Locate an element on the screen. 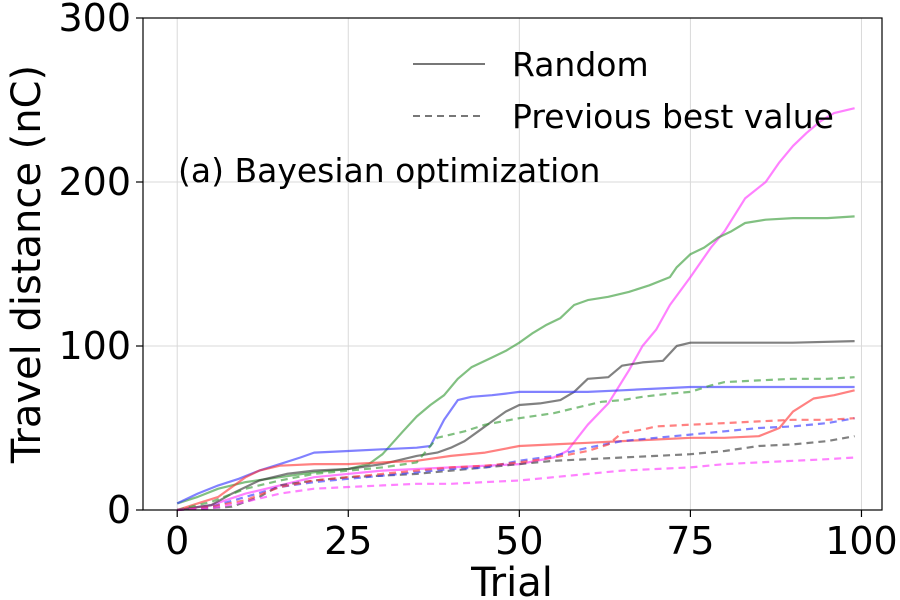 The image size is (900, 600). y-tick-label: 300 is located at coordinates (94, 20).